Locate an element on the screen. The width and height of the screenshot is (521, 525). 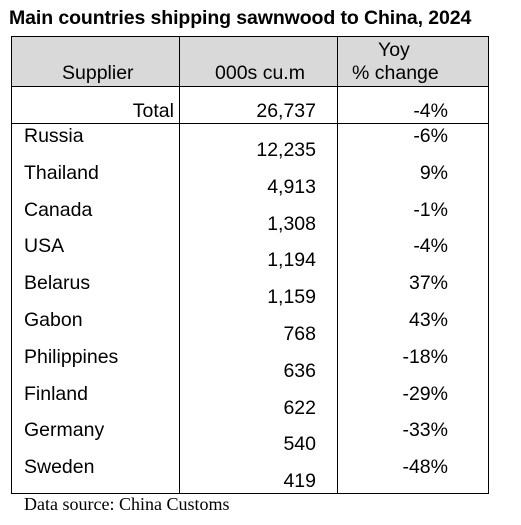
supplier-name: Thailand is located at coordinates (61, 172).